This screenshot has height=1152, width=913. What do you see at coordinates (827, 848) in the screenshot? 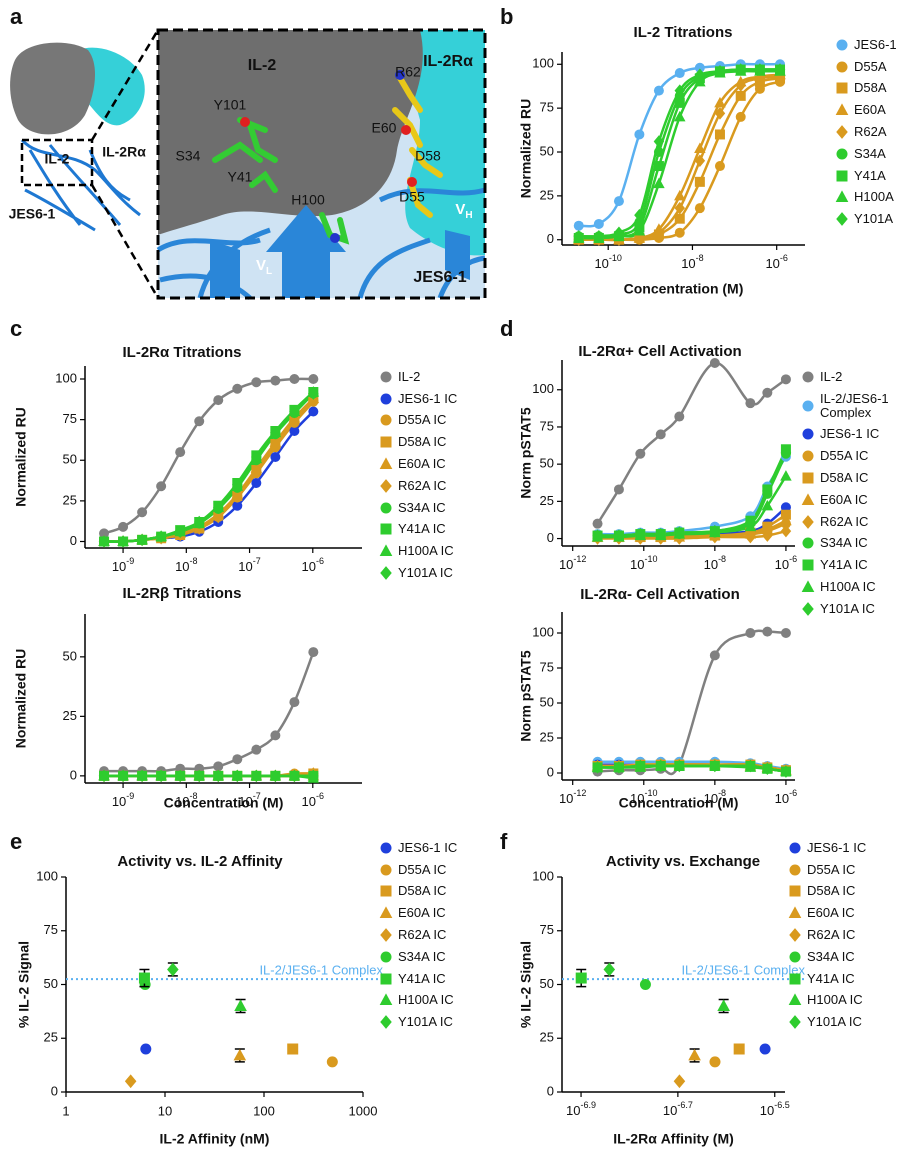
I see `legend-item: JES6-1 IC` at bounding box center [827, 848].